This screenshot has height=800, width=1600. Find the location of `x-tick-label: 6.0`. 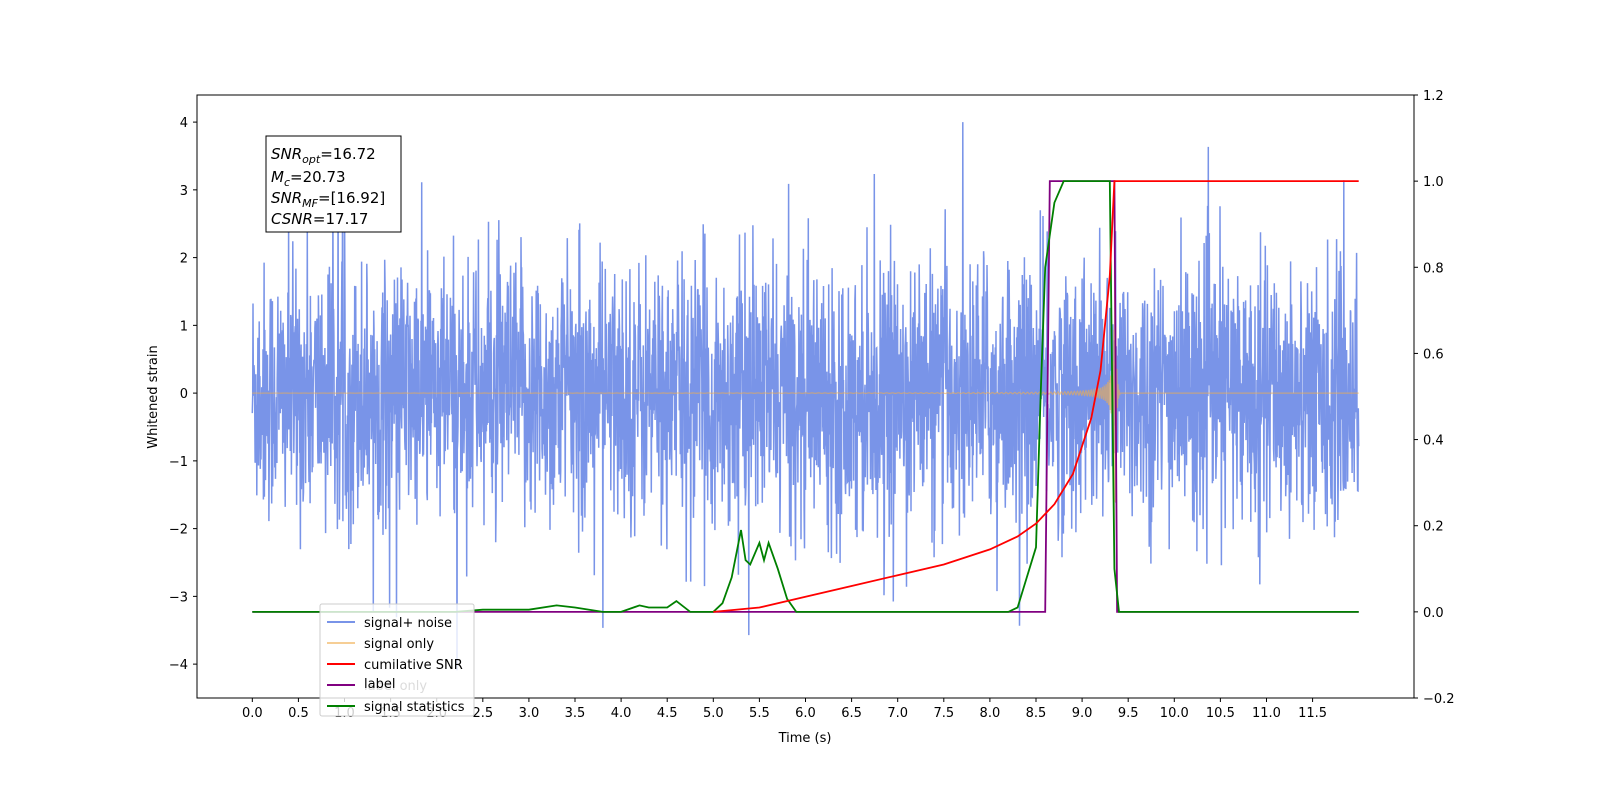

x-tick-label: 6.0 is located at coordinates (805, 713).